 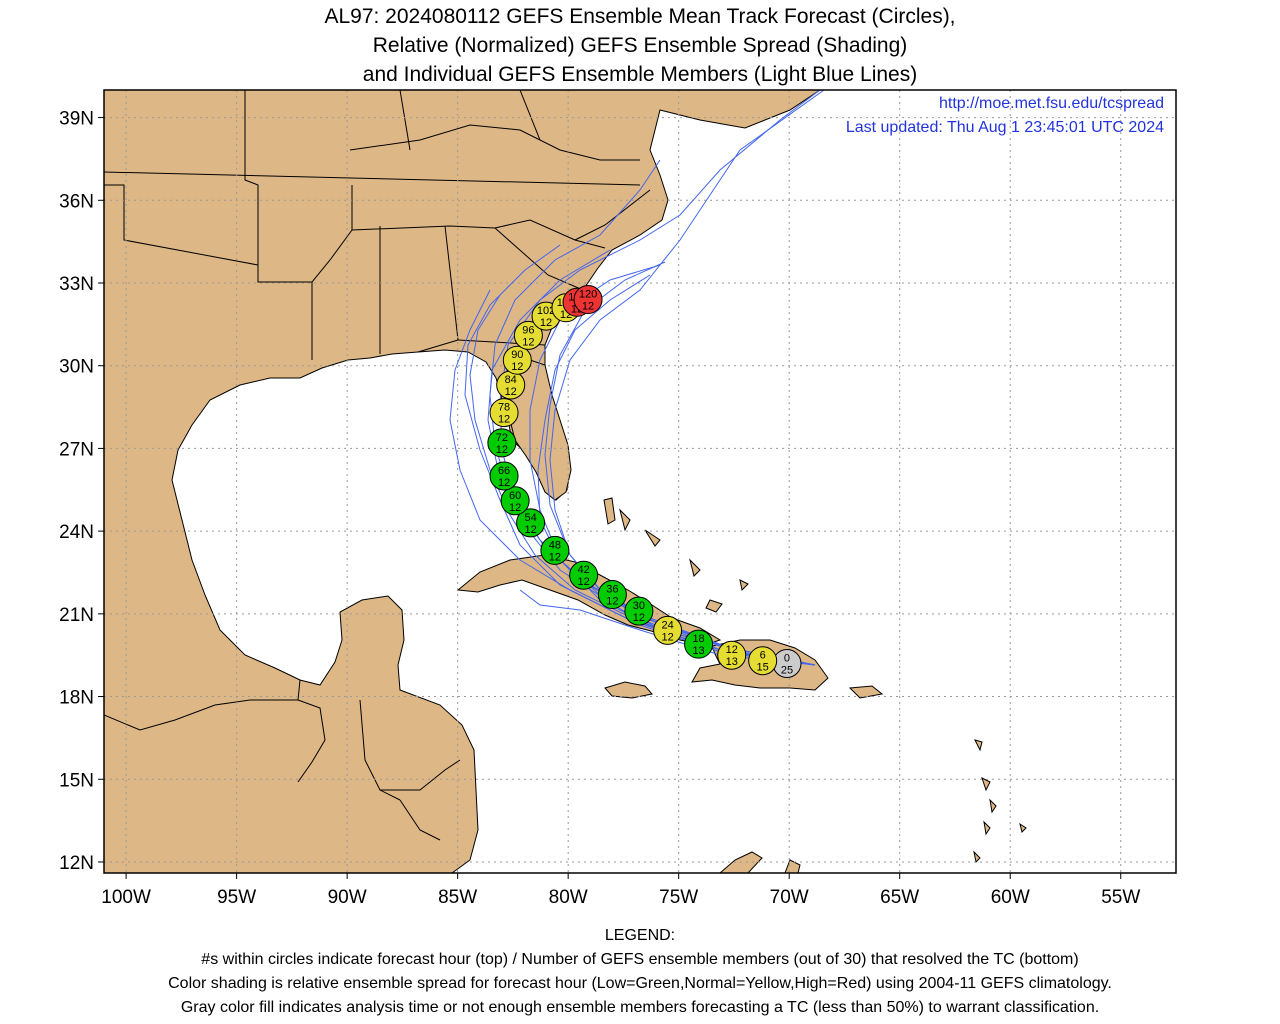 What do you see at coordinates (668, 625) in the screenshot?
I see `forecast-hour-label: 24` at bounding box center [668, 625].